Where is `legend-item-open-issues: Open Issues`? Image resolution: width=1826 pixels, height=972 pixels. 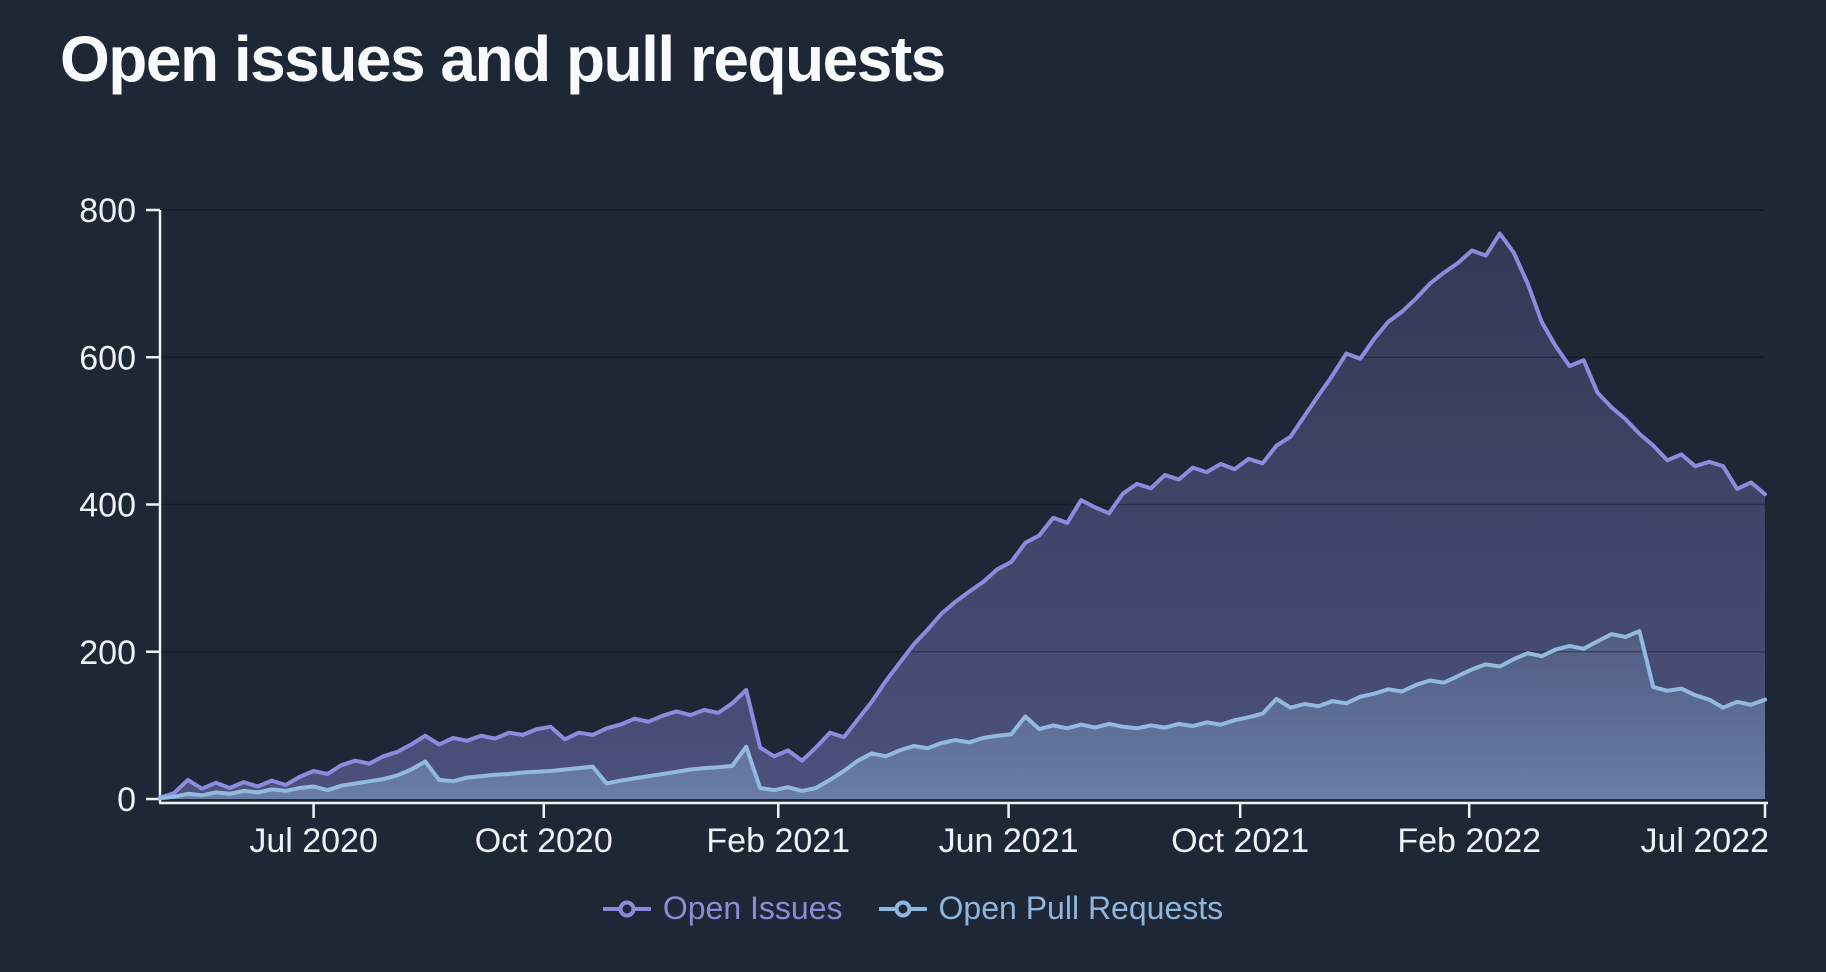
legend-item-open-issues: Open Issues is located at coordinates (722, 908).